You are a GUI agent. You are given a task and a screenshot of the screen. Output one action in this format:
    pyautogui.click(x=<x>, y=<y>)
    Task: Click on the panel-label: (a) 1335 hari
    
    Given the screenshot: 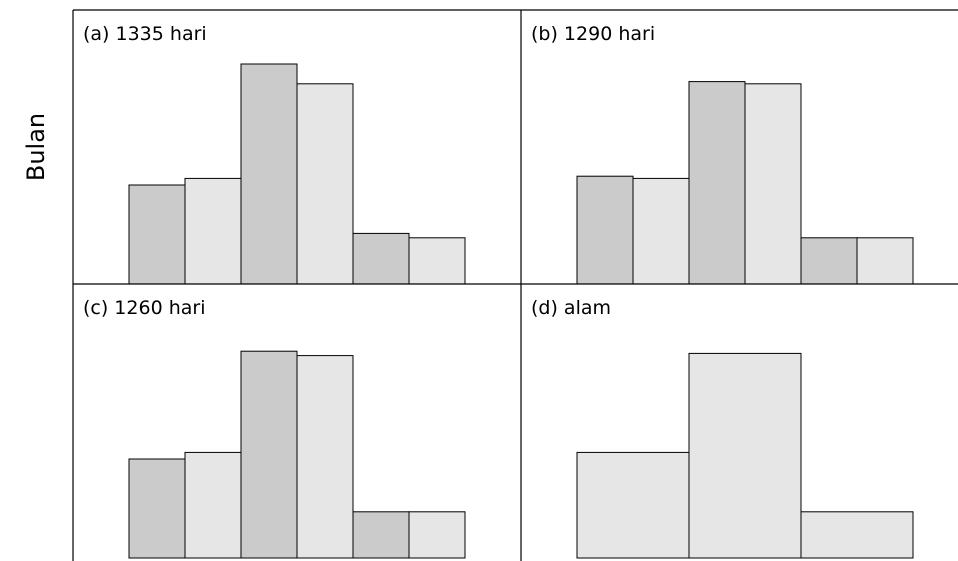 What is the action you would take?
    pyautogui.click(x=145, y=34)
    